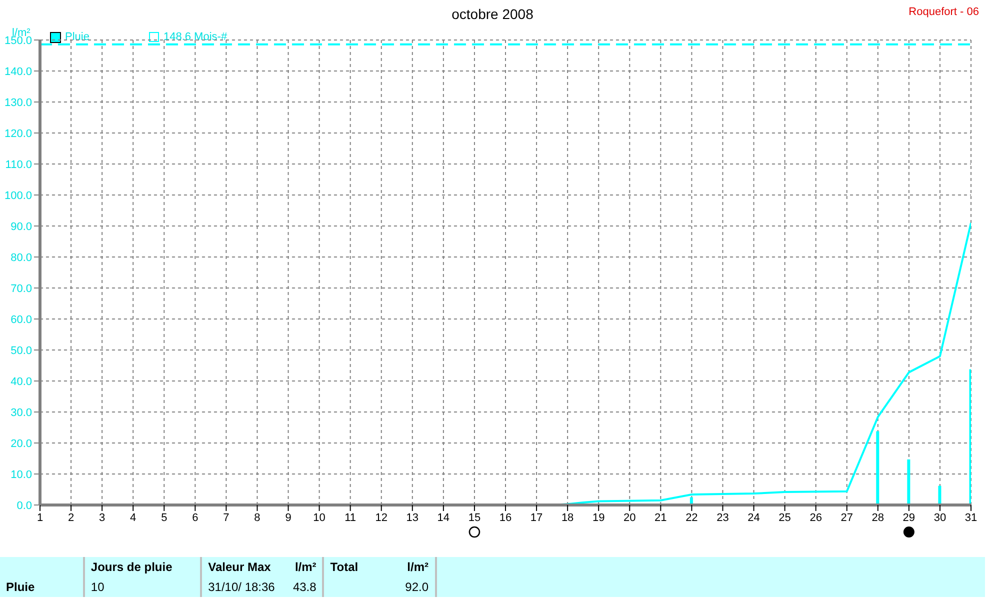 The height and width of the screenshot is (605, 996). What do you see at coordinates (21, 320) in the screenshot?
I see `y-tick-label: 60.0` at bounding box center [21, 320].